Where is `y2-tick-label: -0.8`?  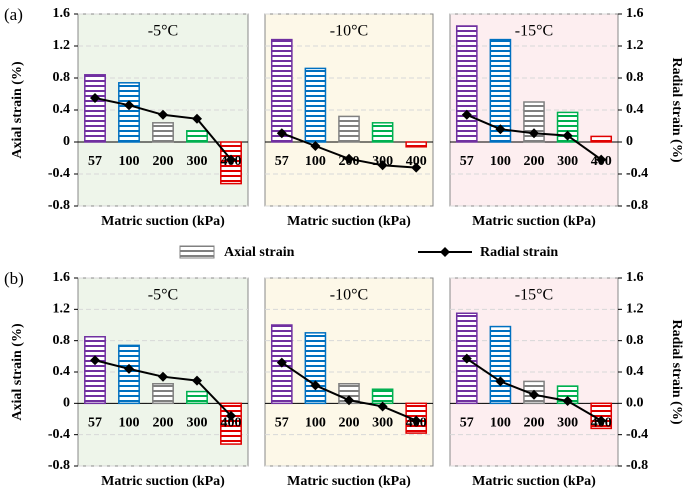 y2-tick-label: -0.8 is located at coordinates (637, 465).